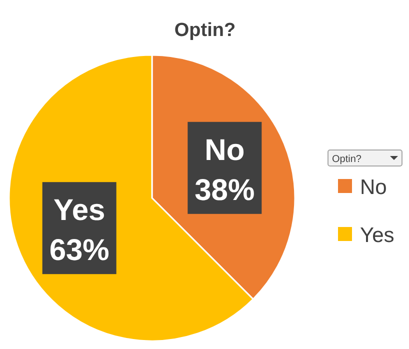 The height and width of the screenshot is (349, 409). I want to click on slice-label: Yes, so click(79, 211).